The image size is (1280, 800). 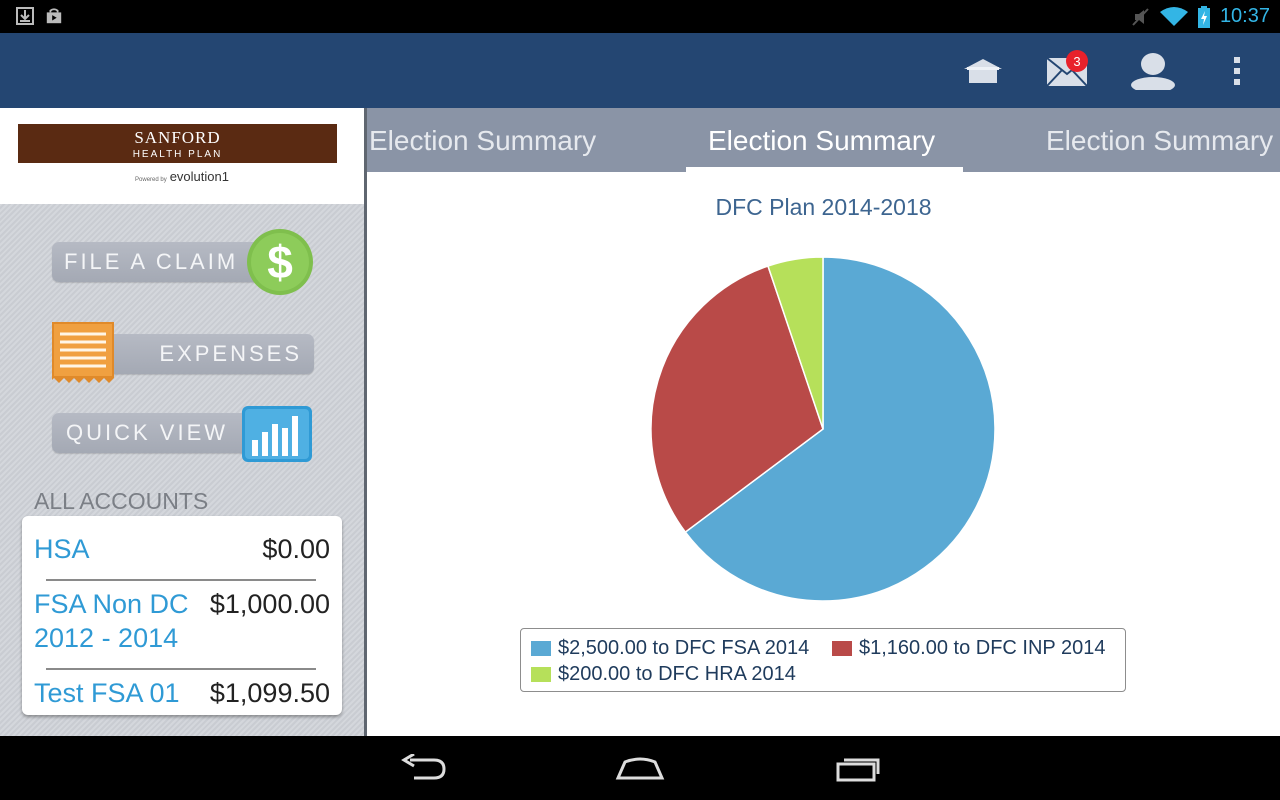 I want to click on quick-view-button: QUICK VIEW, so click(x=183, y=435).